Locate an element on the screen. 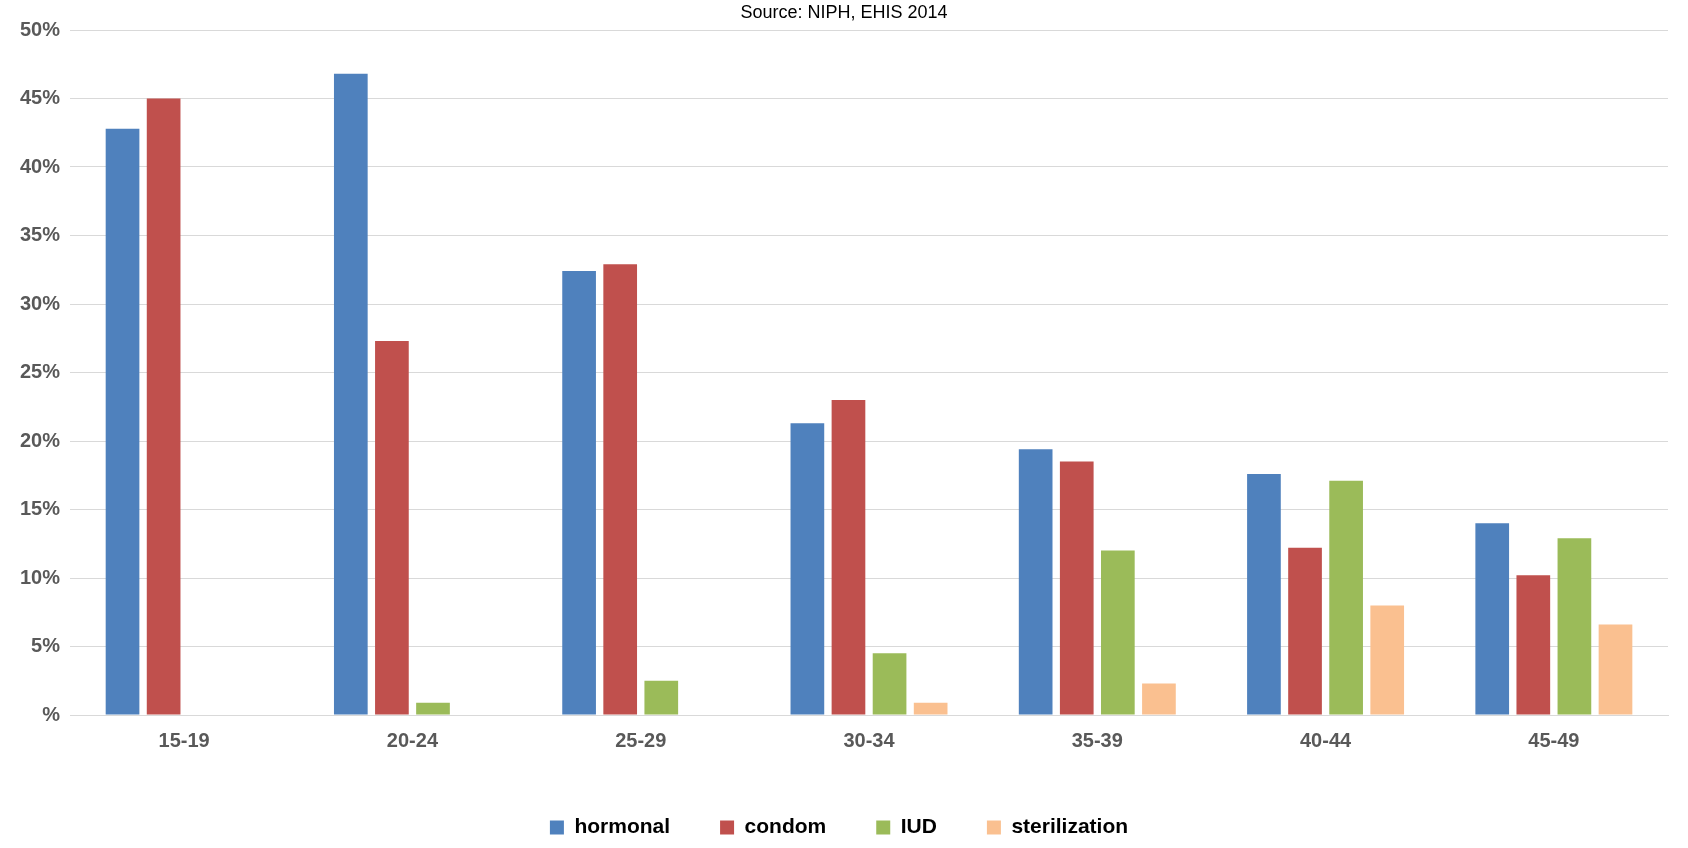 Image resolution: width=1688 pixels, height=848 pixels. x-tick-label: 30-34 is located at coordinates (869, 739).